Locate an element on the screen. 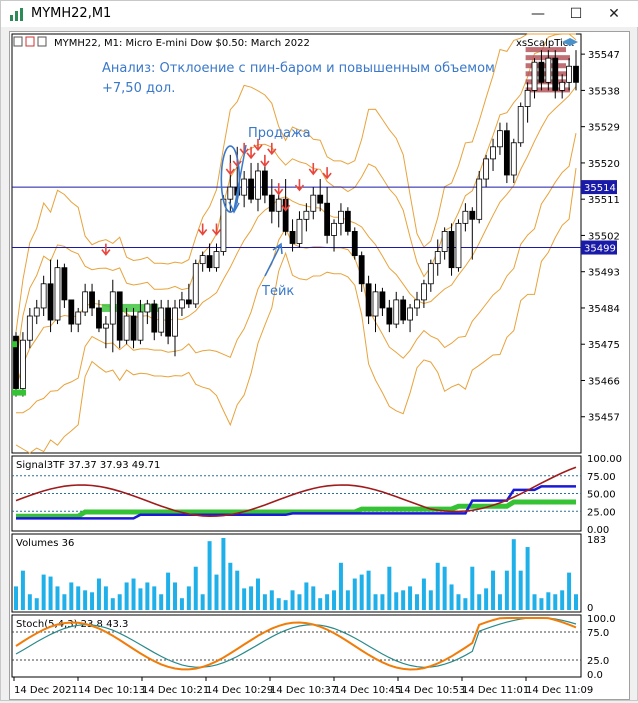  cap-icon is located at coordinates (570, 42).